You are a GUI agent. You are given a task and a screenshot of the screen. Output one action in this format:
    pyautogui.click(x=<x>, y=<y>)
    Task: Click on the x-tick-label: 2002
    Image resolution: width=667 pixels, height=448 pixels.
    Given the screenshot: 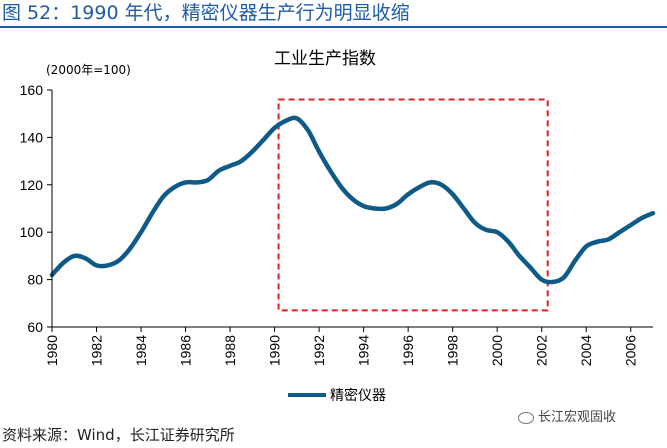 What is the action you would take?
    pyautogui.click(x=542, y=350)
    